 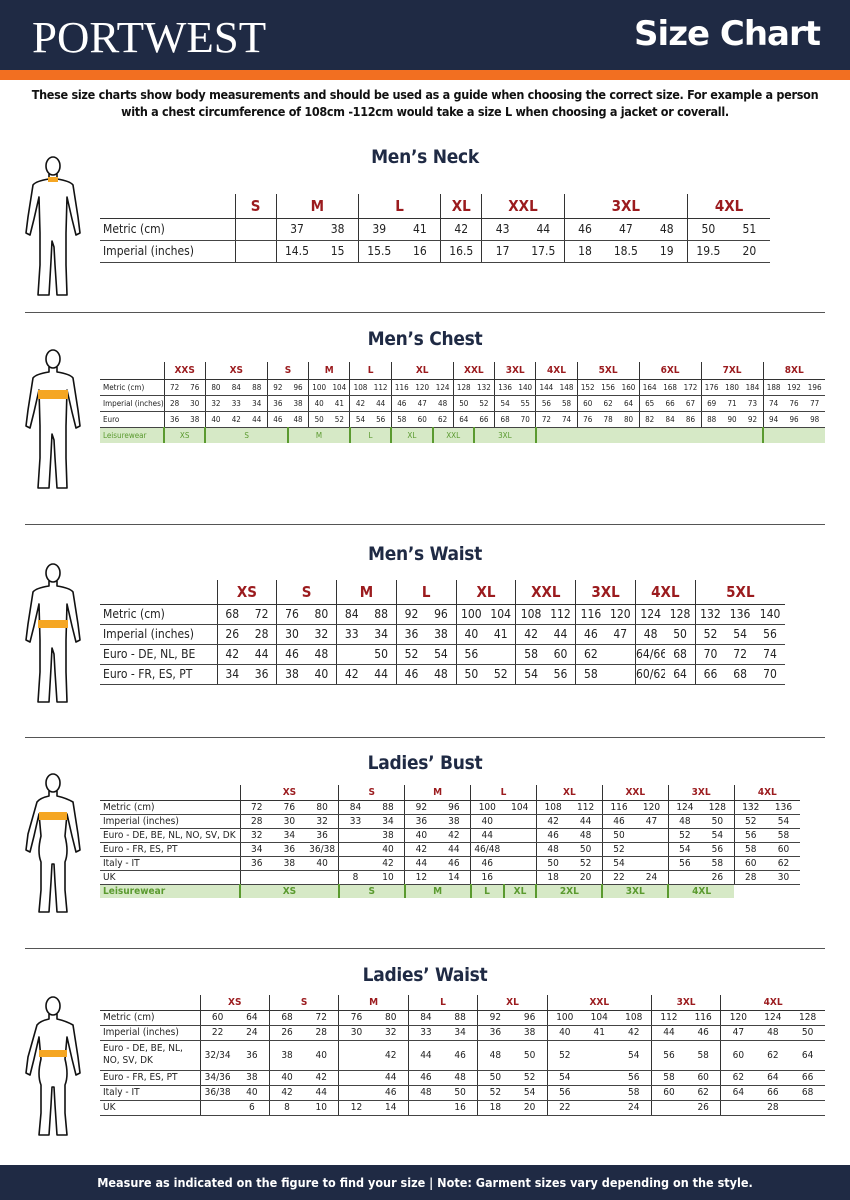 I want to click on size-label: L, so click(x=442, y=1003).